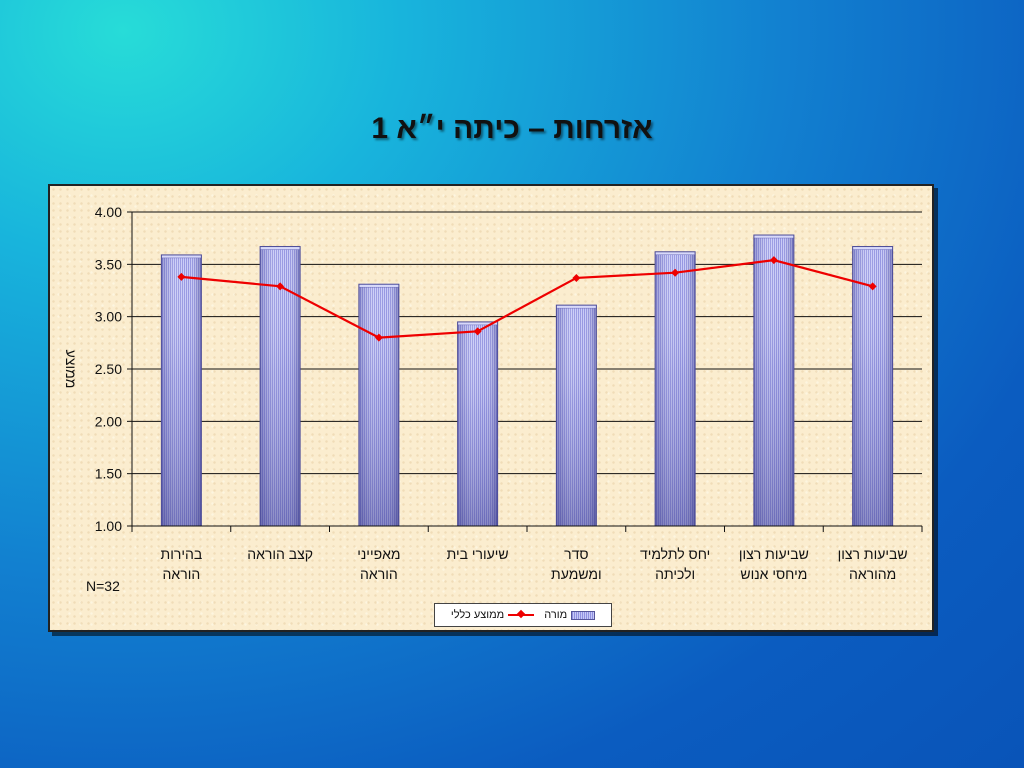  What do you see at coordinates (675, 564) in the screenshot?
I see `x-category-label: יחס לתלמיד ולכיתה` at bounding box center [675, 564].